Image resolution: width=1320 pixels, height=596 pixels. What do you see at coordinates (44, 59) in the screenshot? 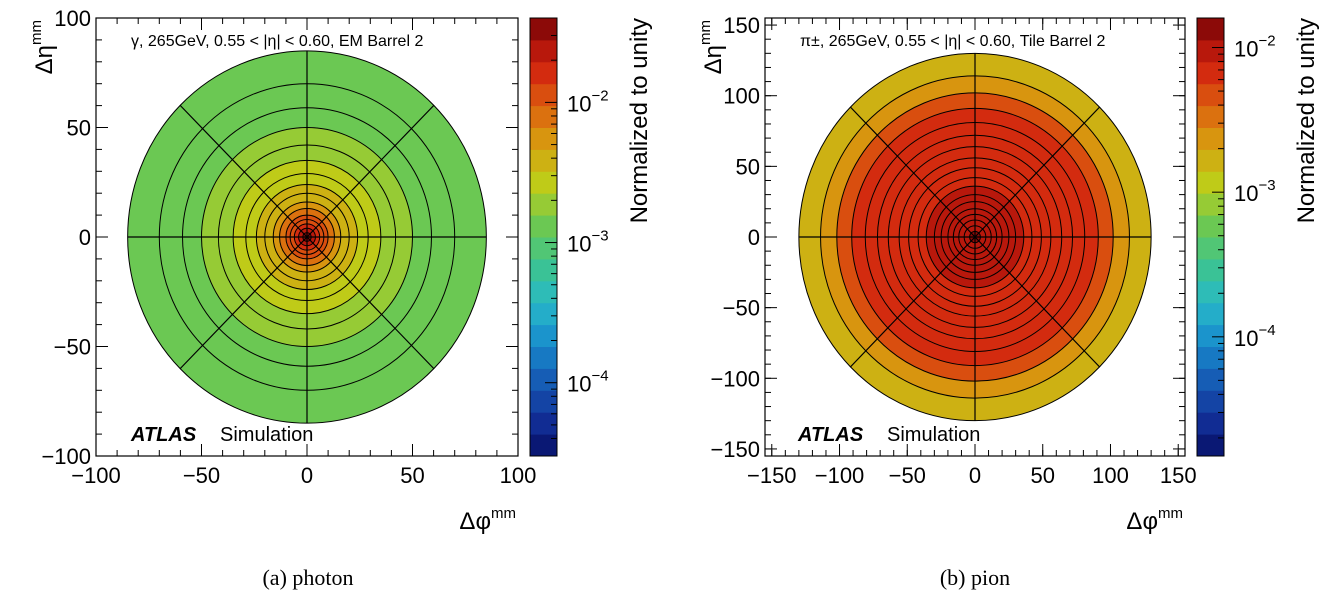
I see `y-axis-title-main: Δη` at bounding box center [44, 59].